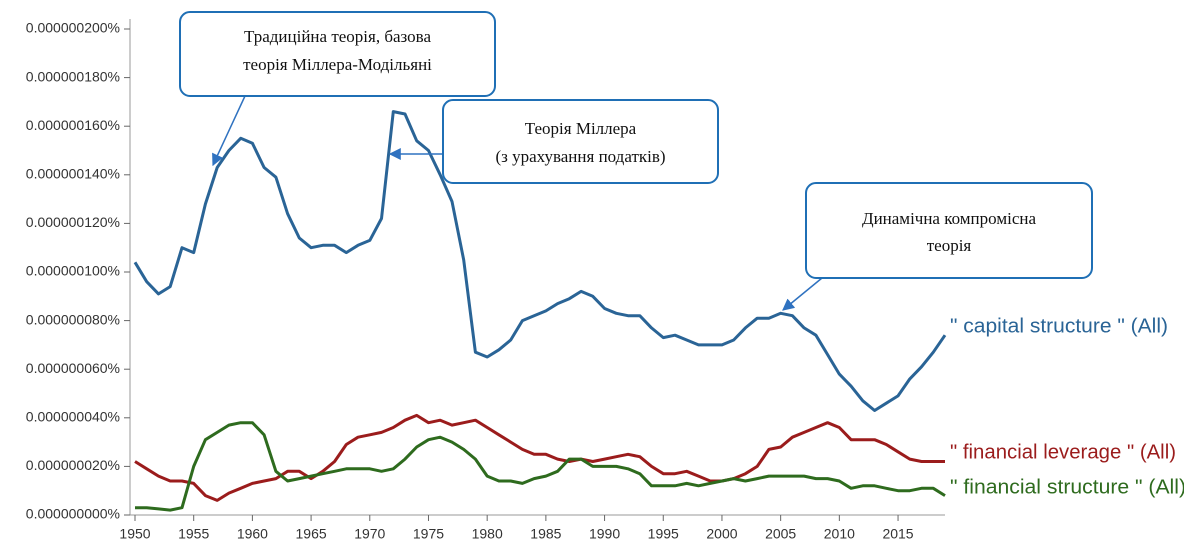  I want to click on x-tick-label: 1990, so click(604, 534).